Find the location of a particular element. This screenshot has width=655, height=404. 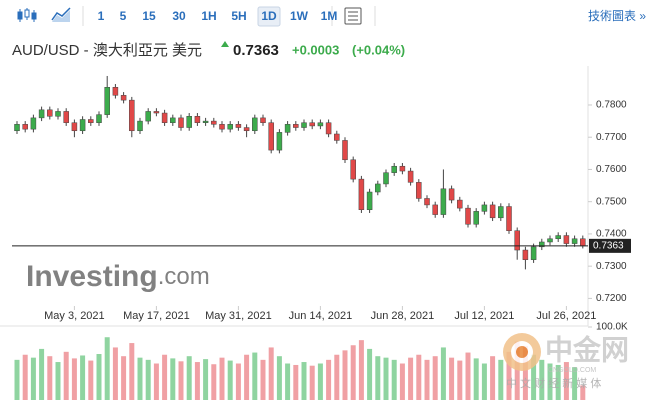

y-tick-label: 0.7600 is located at coordinates (611, 169).